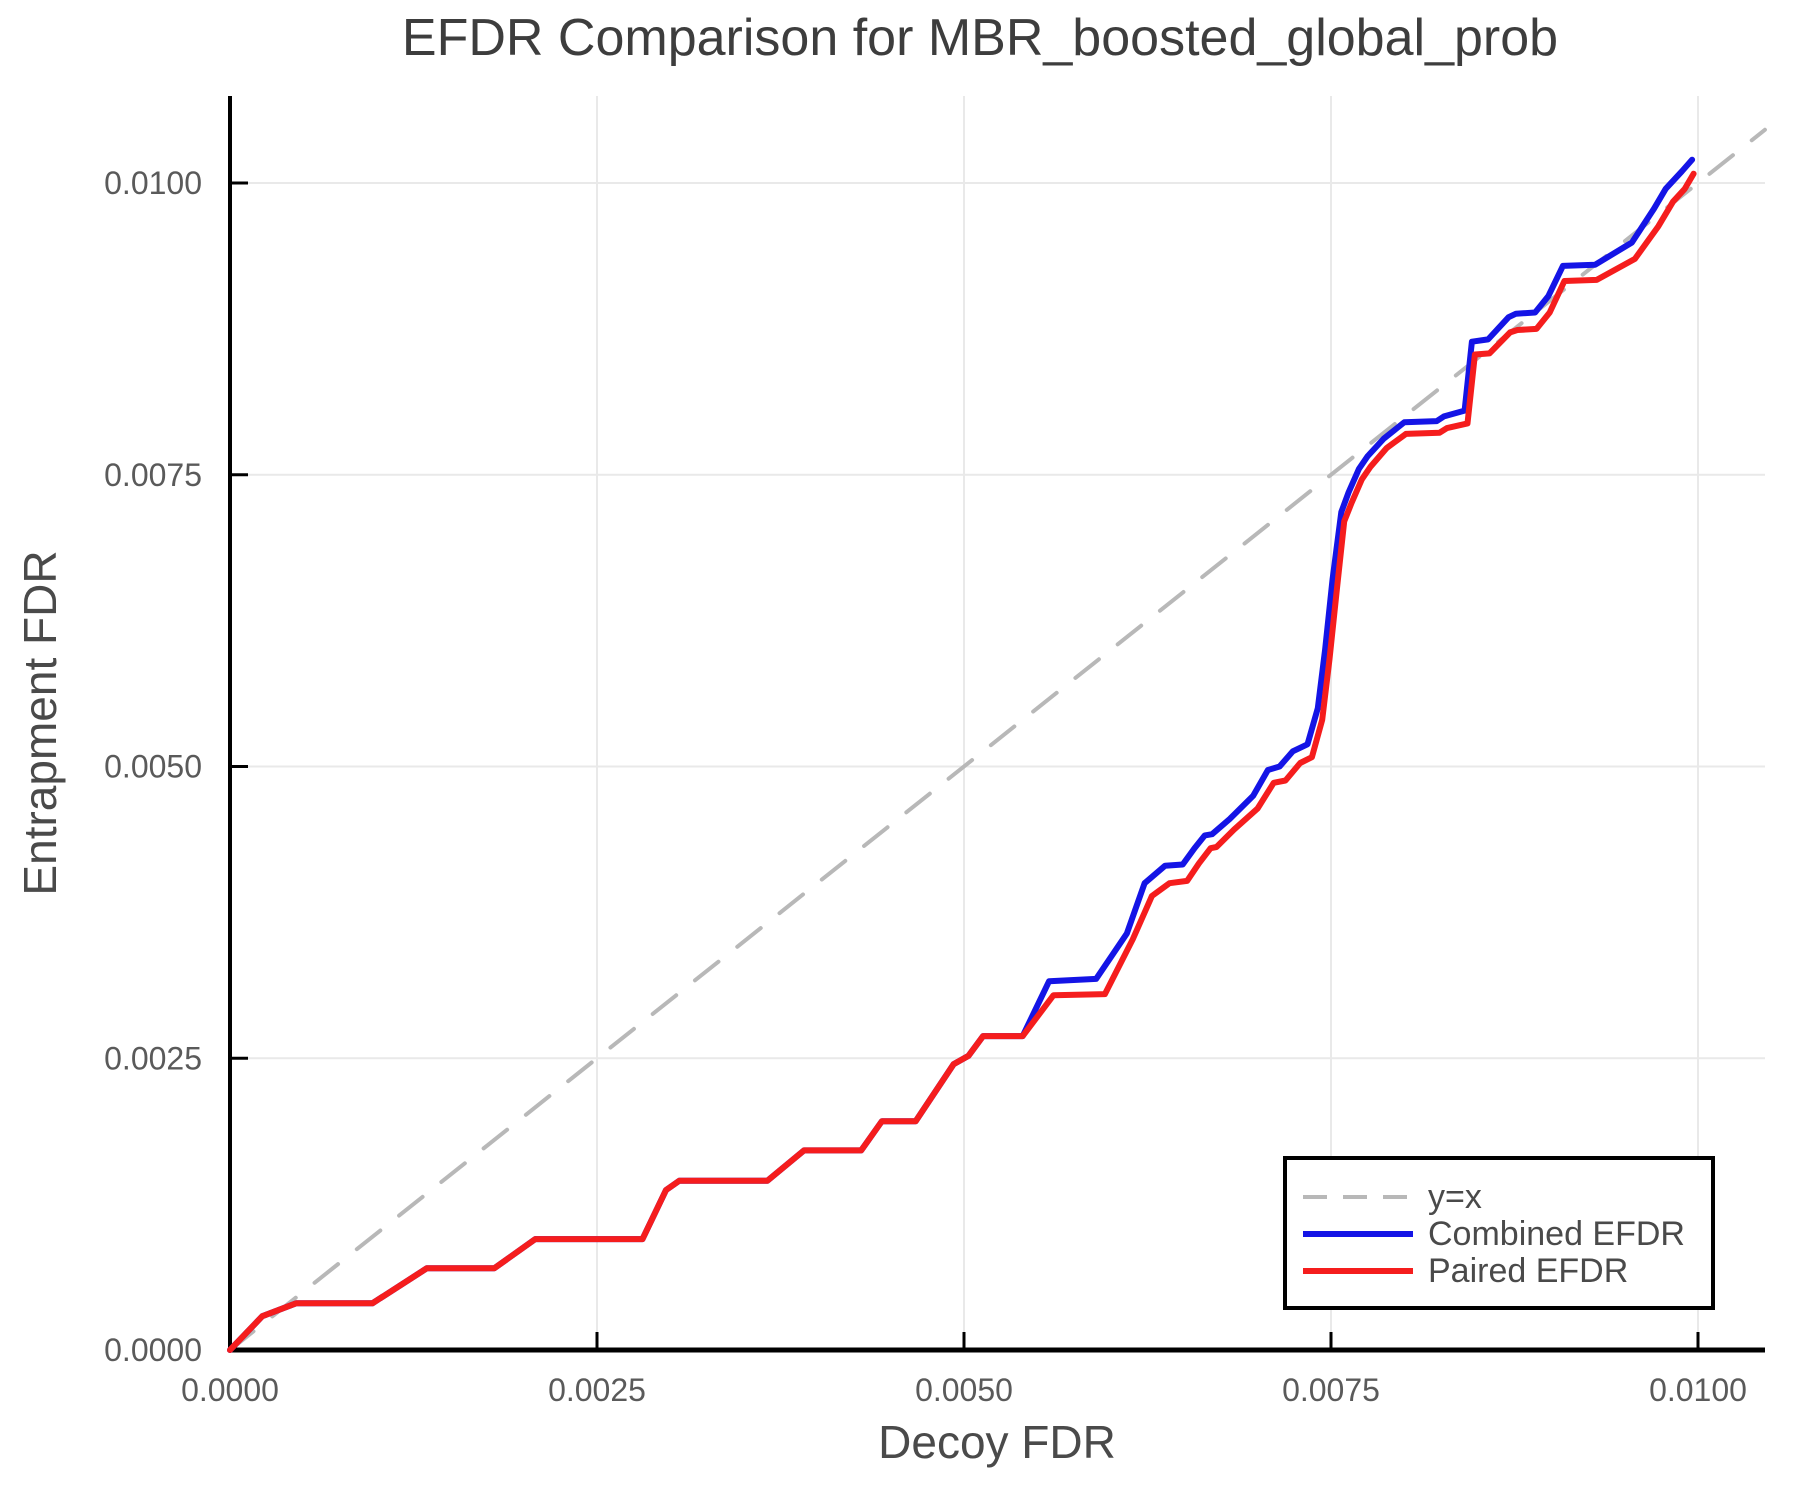 Image resolution: width=1800 pixels, height=1500 pixels. I want to click on x-tick-label: 0.0050, so click(964, 1390).